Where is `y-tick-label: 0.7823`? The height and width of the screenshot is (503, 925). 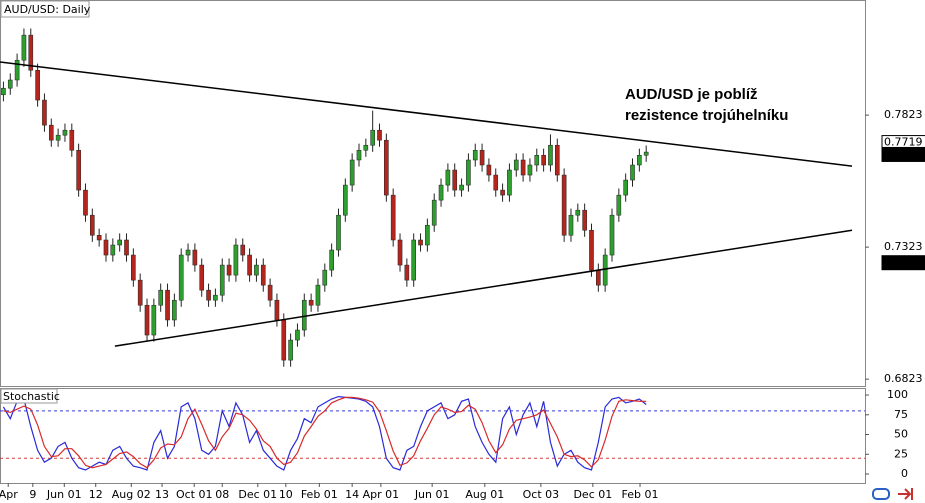 y-tick-label: 0.7823 is located at coordinates (903, 114).